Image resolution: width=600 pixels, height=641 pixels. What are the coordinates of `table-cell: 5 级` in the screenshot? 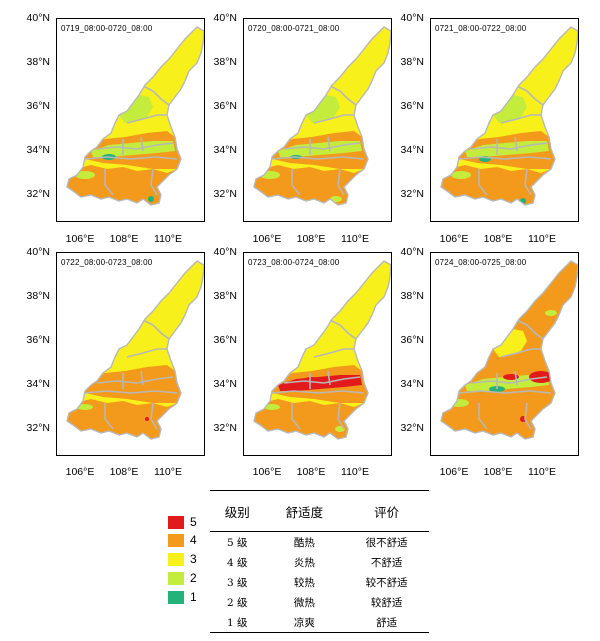 It's located at (237, 542).